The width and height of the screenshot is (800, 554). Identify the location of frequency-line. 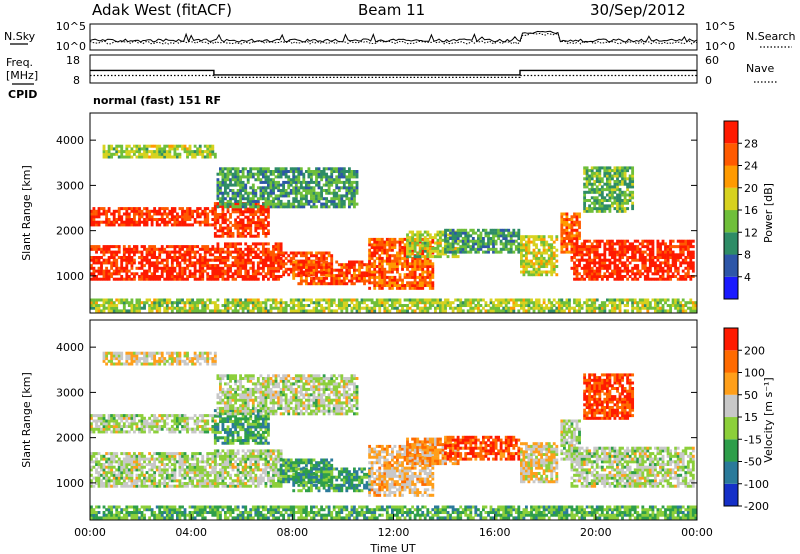
(393, 72).